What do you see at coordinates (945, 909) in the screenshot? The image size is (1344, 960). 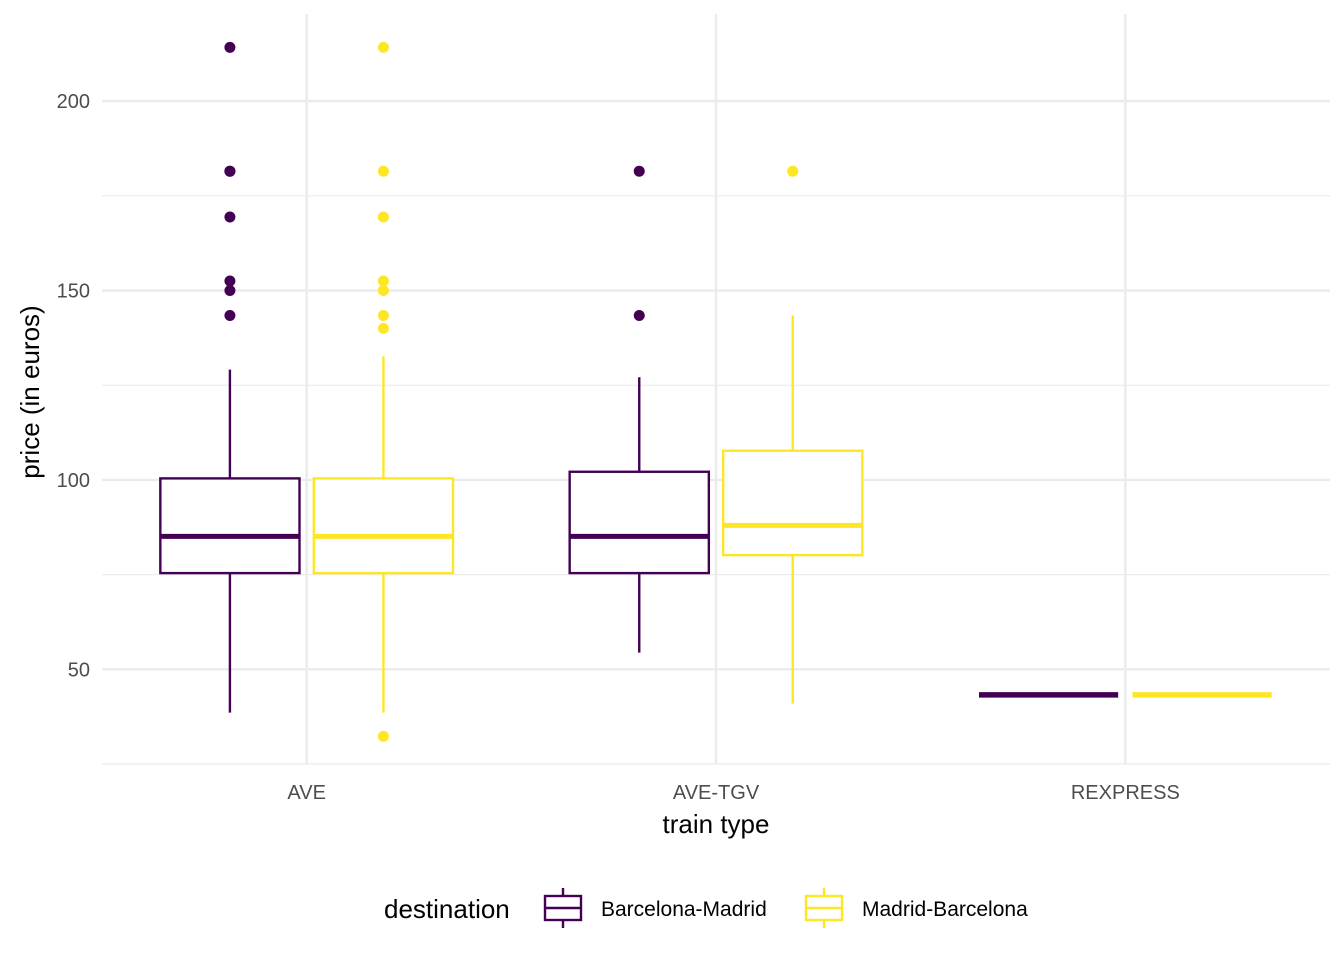 I see `legend-label: Madrid-Barcelona` at bounding box center [945, 909].